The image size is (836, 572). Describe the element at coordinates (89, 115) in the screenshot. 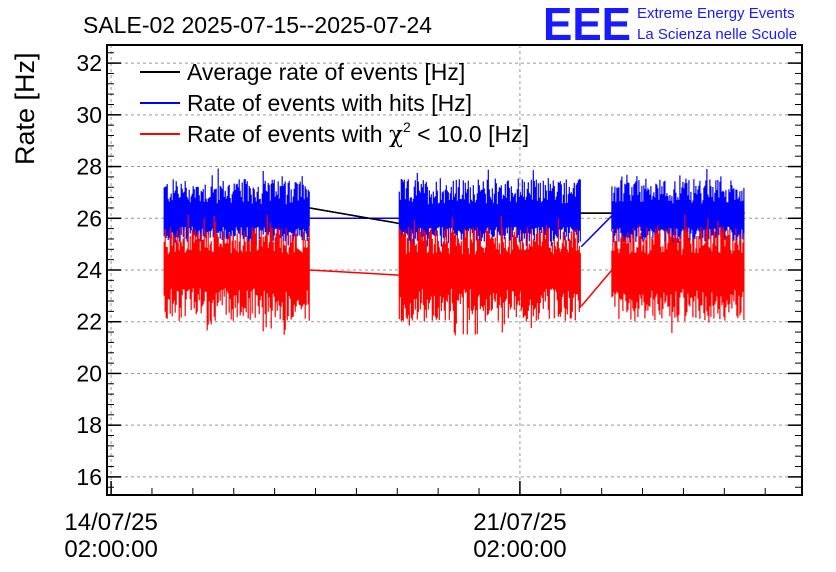

I see `y-tick-label: 30` at that location.